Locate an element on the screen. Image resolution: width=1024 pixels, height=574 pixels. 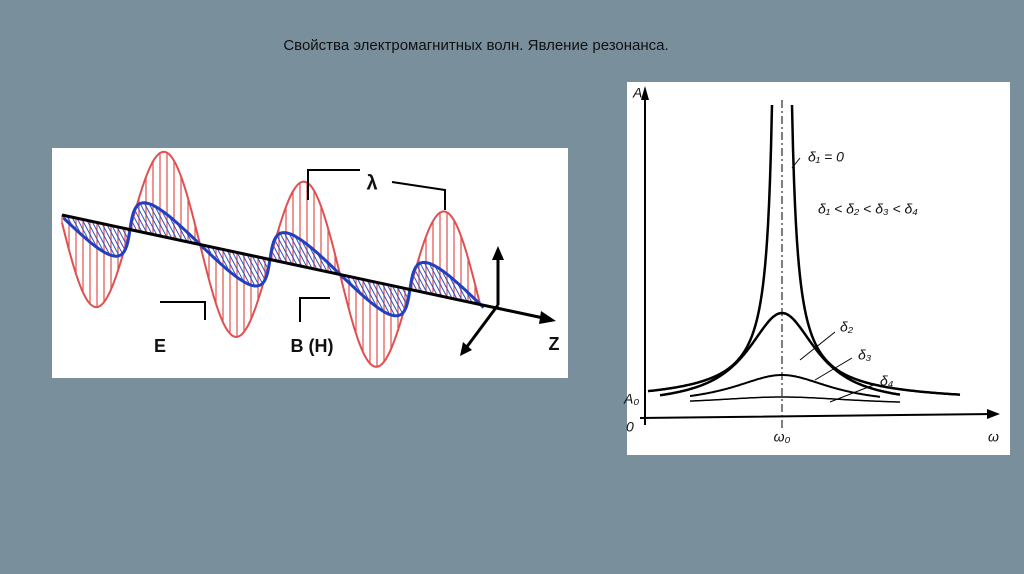
axis-diag is located at coordinates (482, 326).